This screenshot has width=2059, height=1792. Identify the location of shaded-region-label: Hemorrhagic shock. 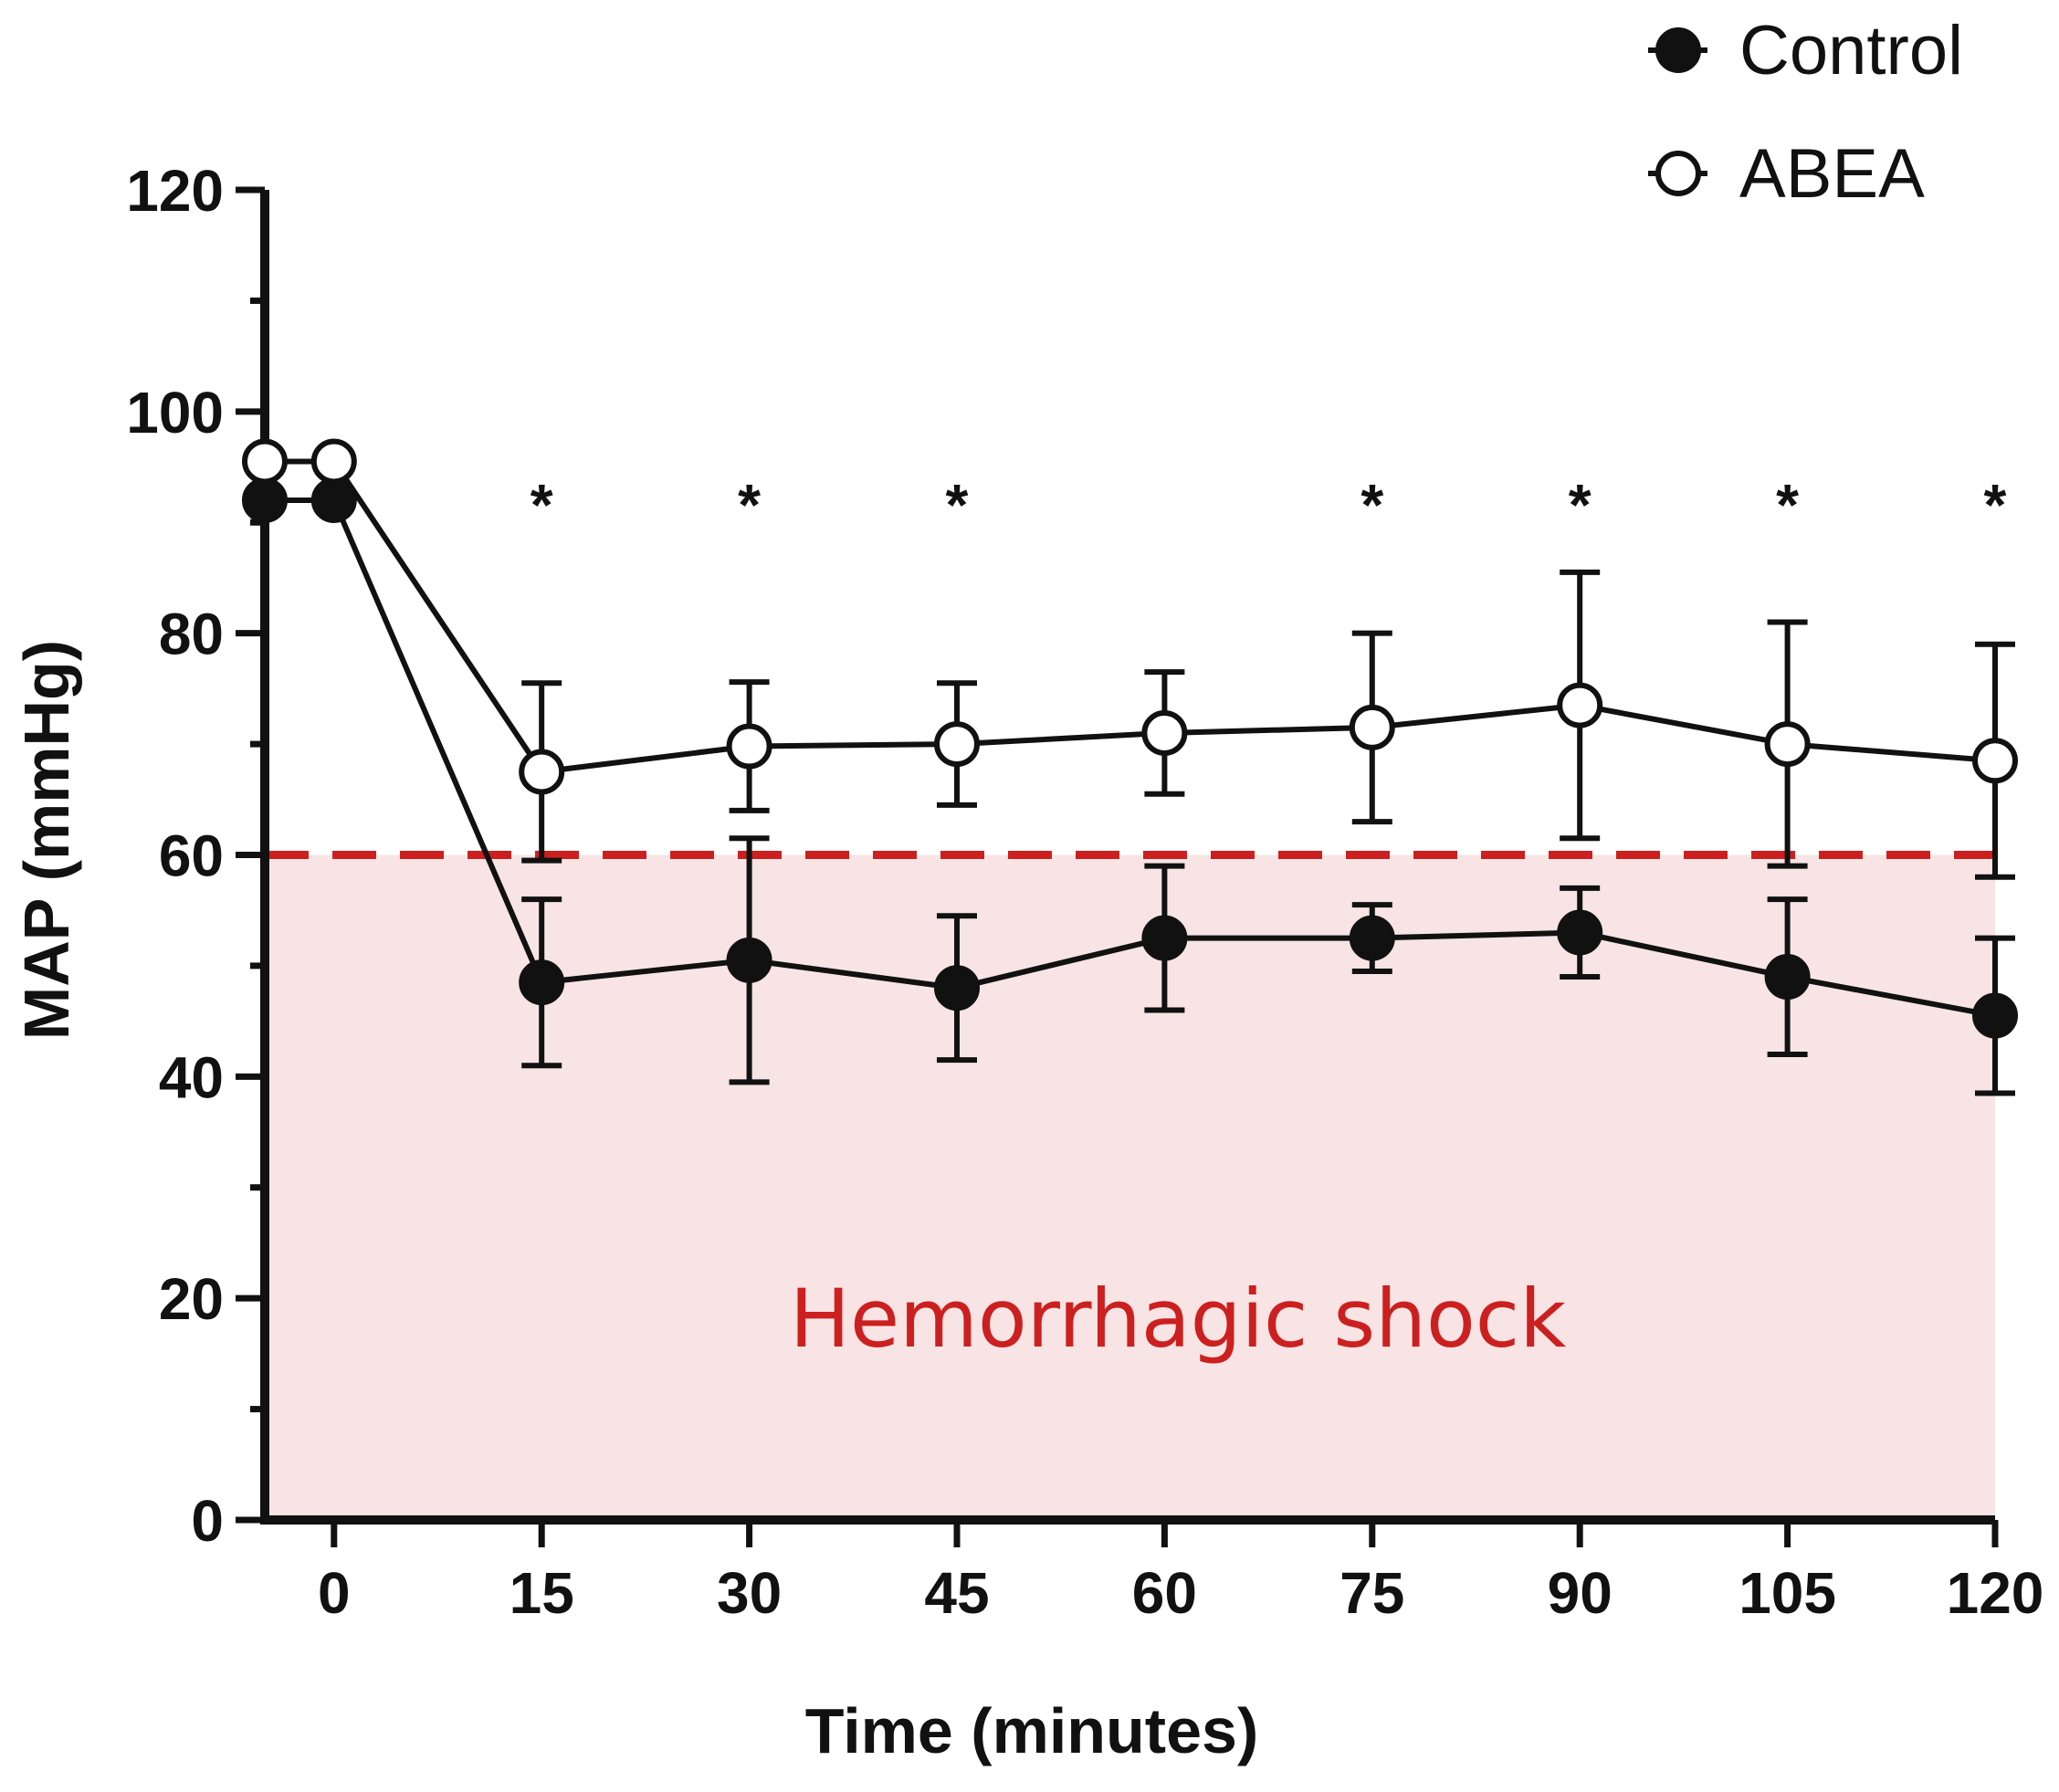
(1178, 1319).